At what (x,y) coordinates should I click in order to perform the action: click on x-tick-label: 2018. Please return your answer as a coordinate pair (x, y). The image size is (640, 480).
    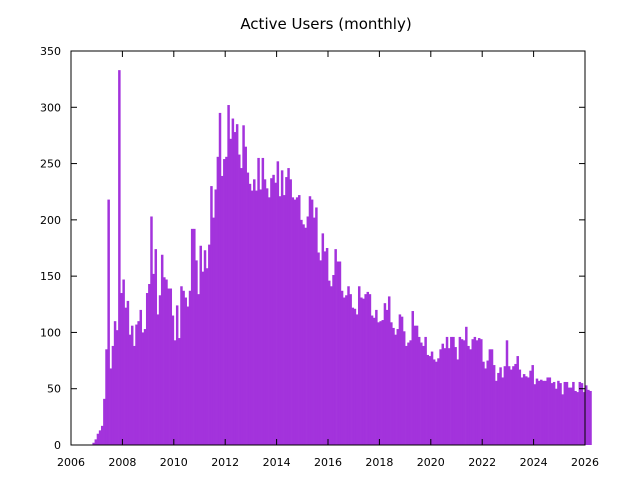
    Looking at the image, I should click on (379, 462).